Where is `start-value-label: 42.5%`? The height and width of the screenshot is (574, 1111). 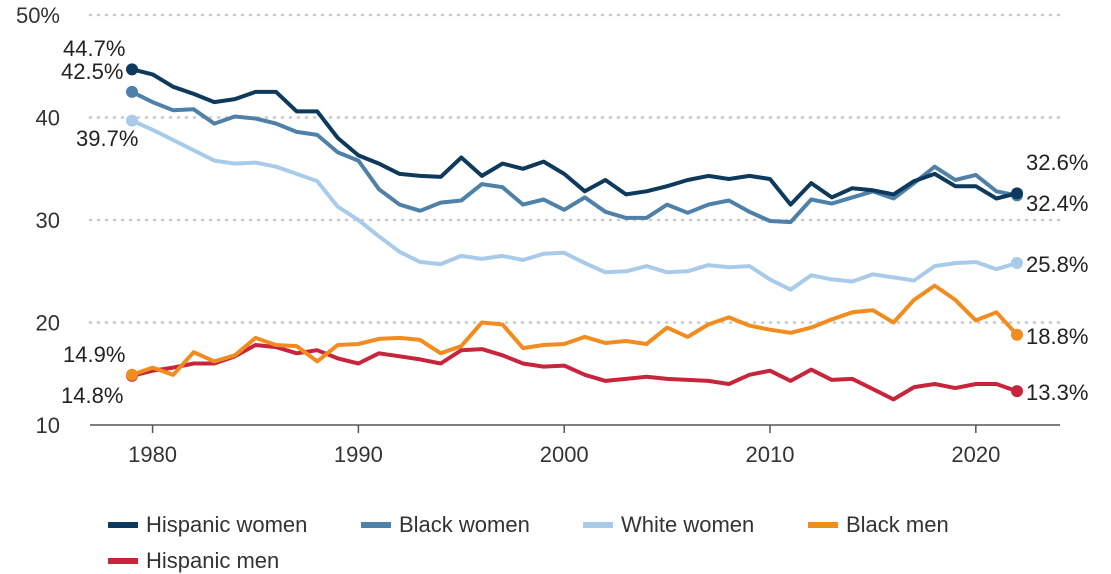
start-value-label: 42.5% is located at coordinates (92, 71).